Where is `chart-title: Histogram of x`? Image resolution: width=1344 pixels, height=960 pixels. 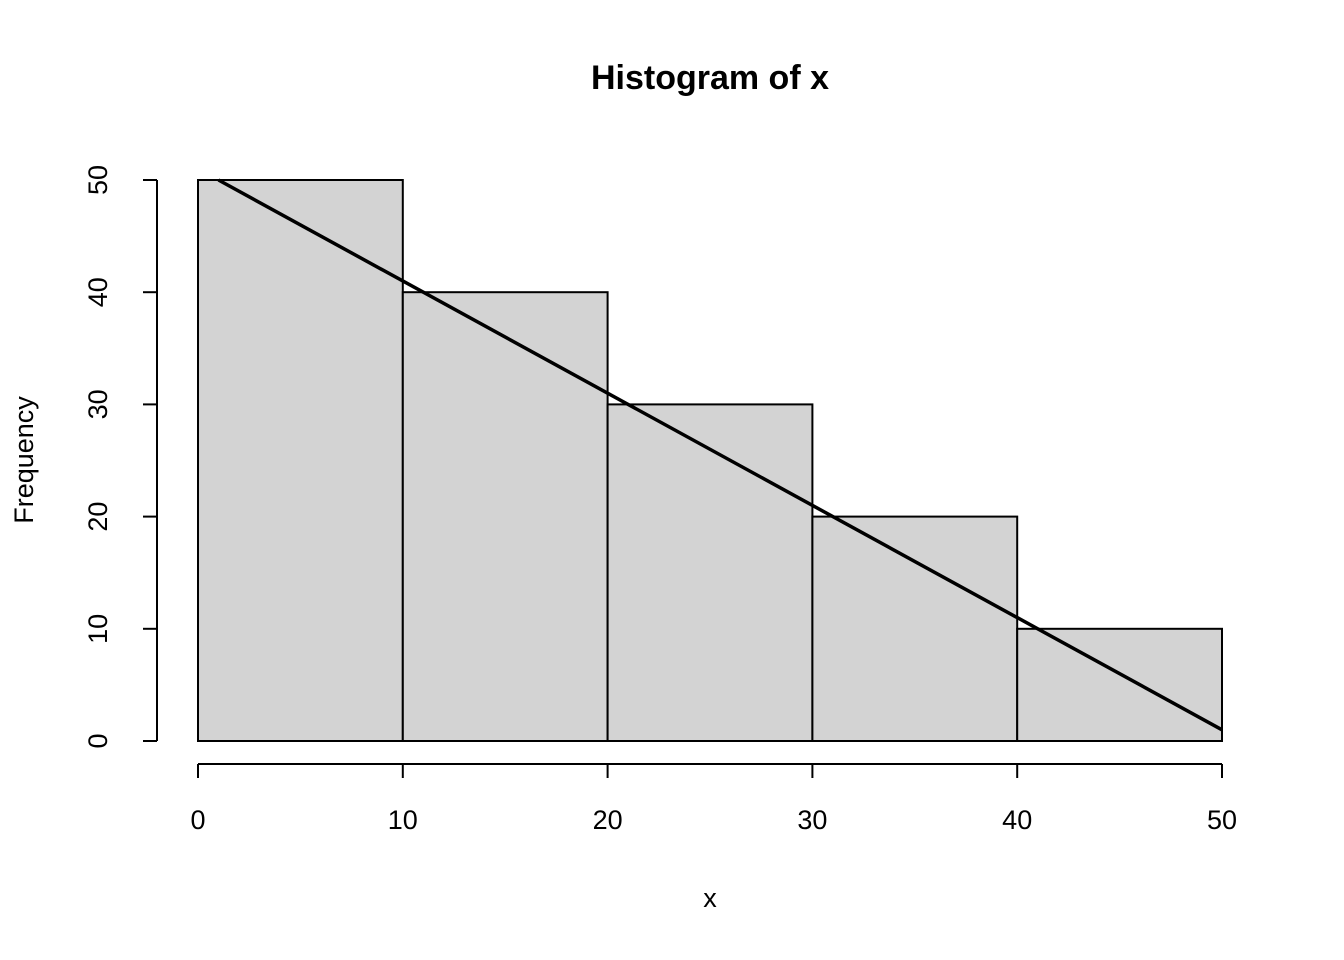 chart-title: Histogram of x is located at coordinates (710, 78).